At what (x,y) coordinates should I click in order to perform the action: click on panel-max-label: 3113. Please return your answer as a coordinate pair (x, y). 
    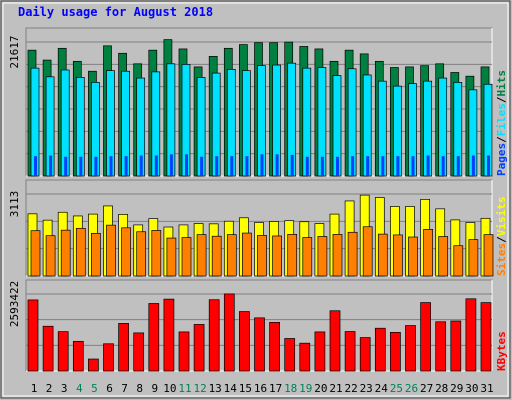
    Looking at the image, I should click on (14, 204).